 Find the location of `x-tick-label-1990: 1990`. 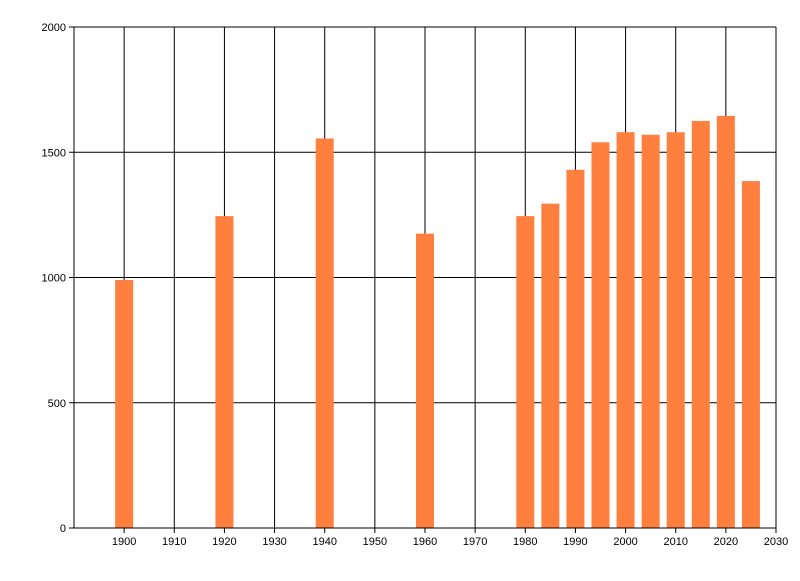

x-tick-label-1990: 1990 is located at coordinates (575, 542).